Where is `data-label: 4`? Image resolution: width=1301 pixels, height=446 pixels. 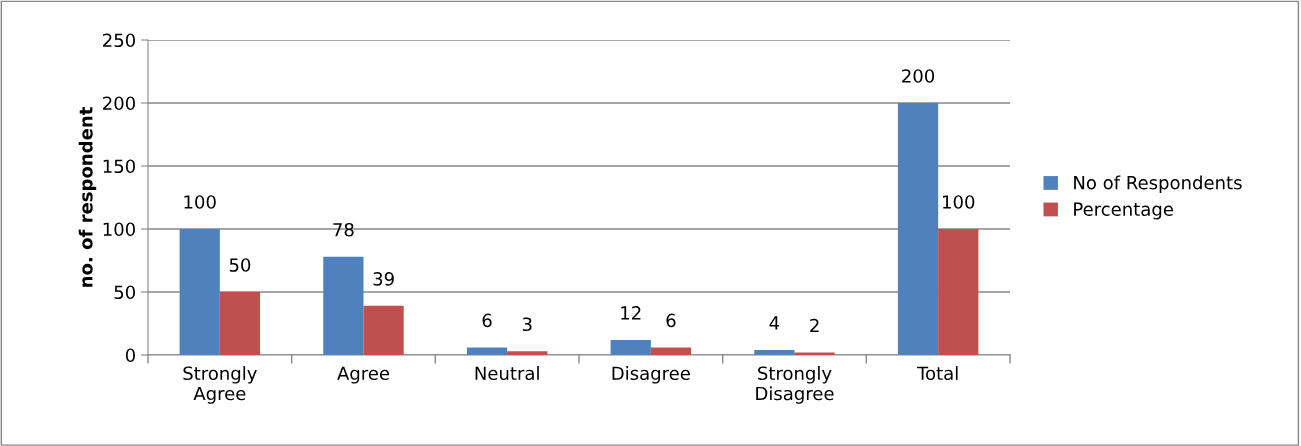 data-label: 4 is located at coordinates (774, 323).